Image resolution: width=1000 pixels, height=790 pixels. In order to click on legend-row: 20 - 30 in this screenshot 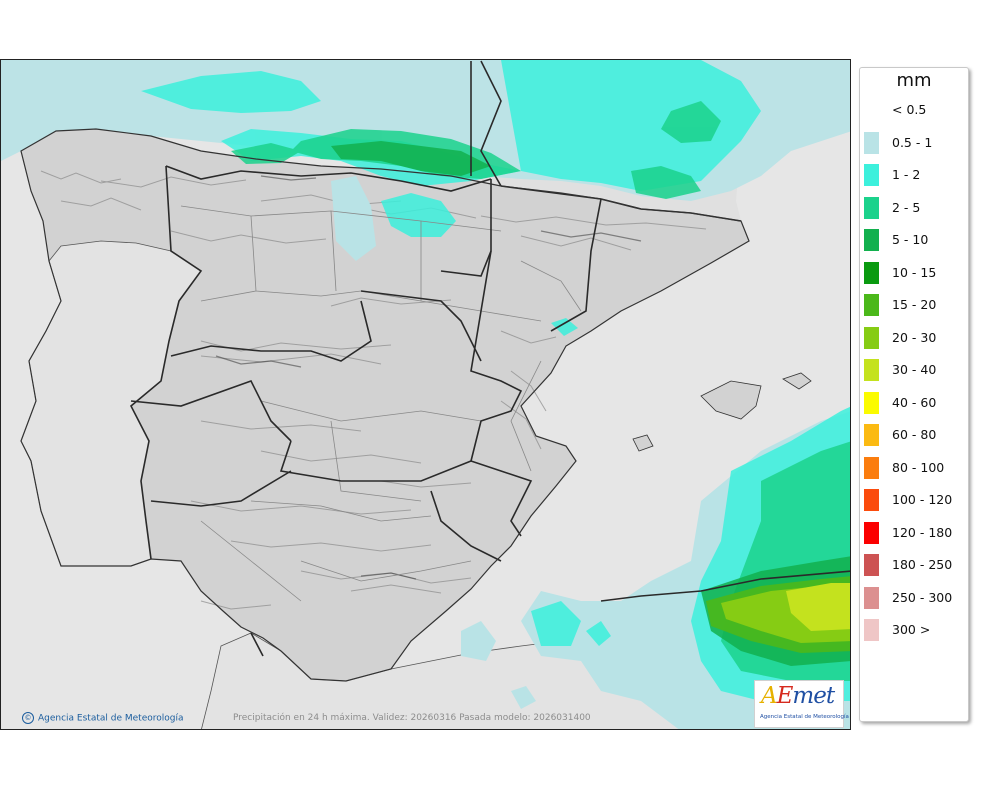, I will do `click(916, 338)`.